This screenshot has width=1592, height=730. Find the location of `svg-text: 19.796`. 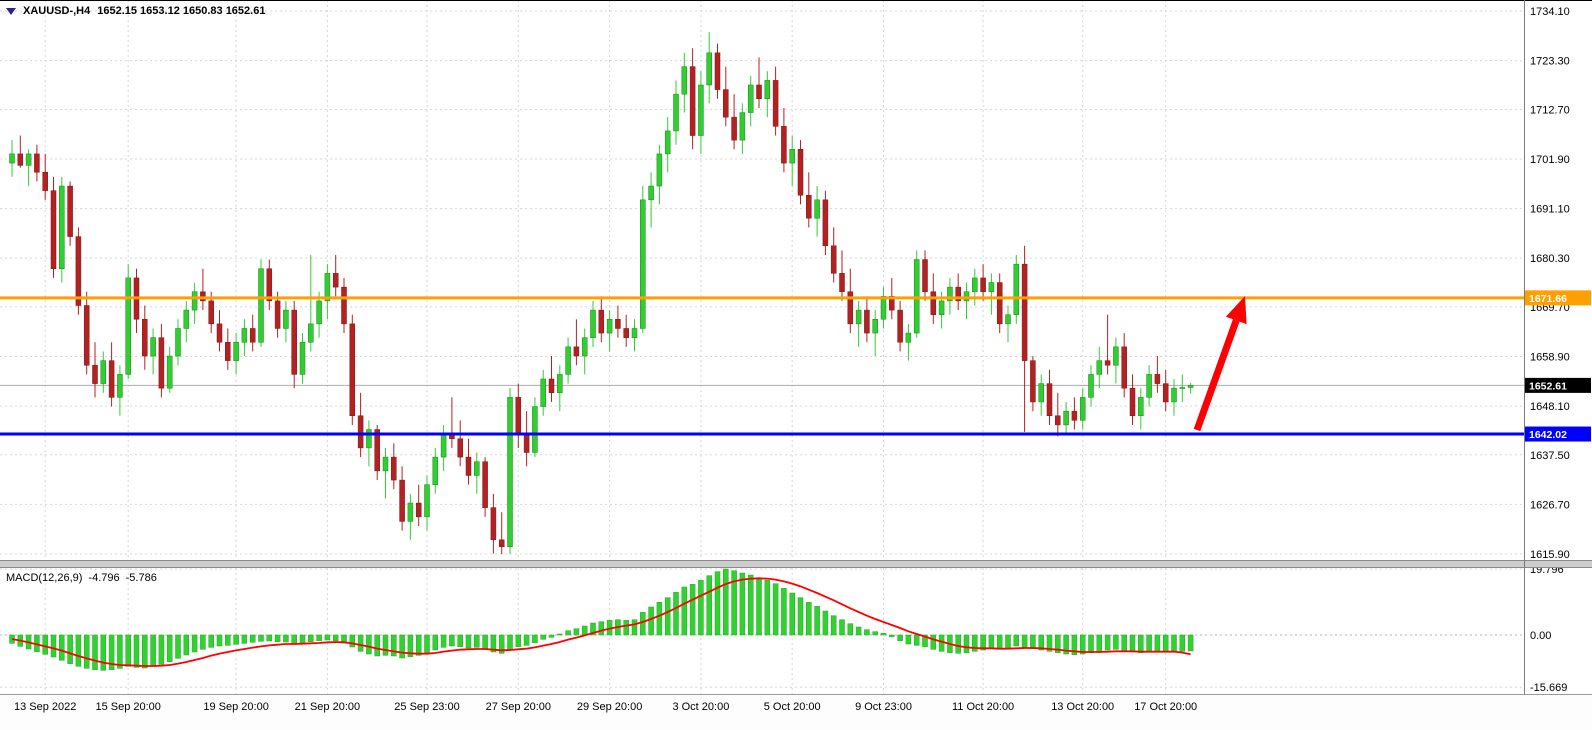

svg-text: 19.796 is located at coordinates (1547, 572).